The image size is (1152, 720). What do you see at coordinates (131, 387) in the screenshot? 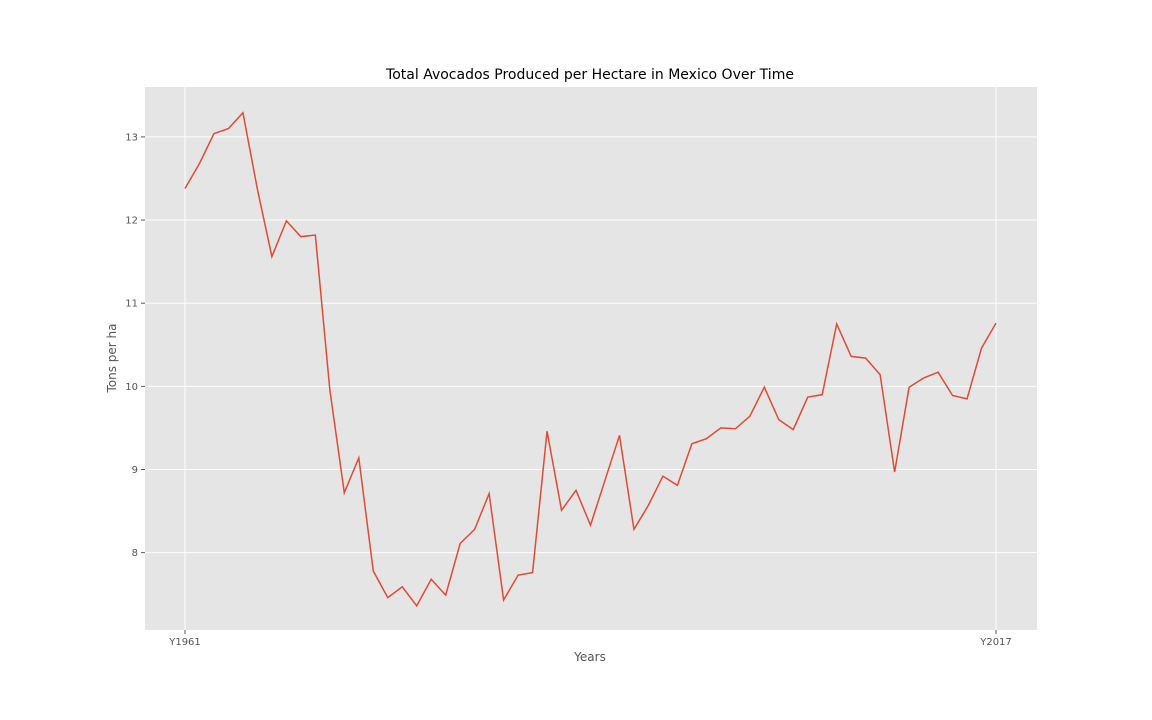
I see `y-tick-label: 10` at bounding box center [131, 387].